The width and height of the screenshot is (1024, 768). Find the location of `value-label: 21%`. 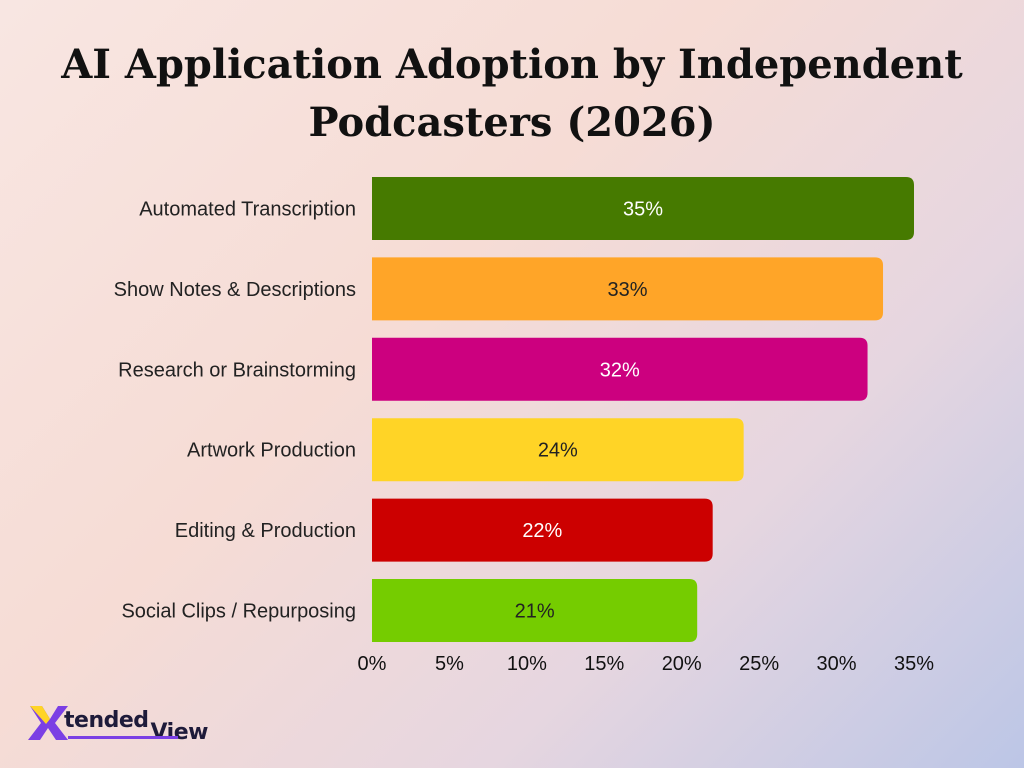

value-label: 21% is located at coordinates (535, 612).